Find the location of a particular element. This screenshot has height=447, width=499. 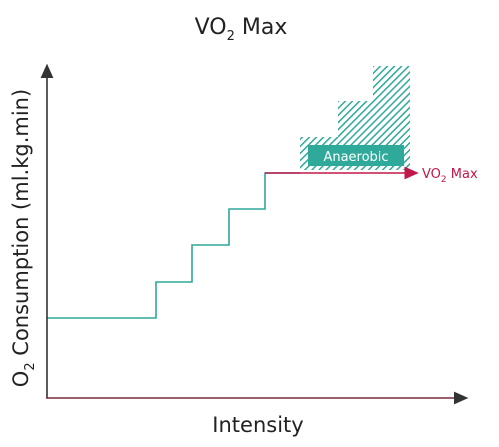

title-main: VO is located at coordinates (211, 27).